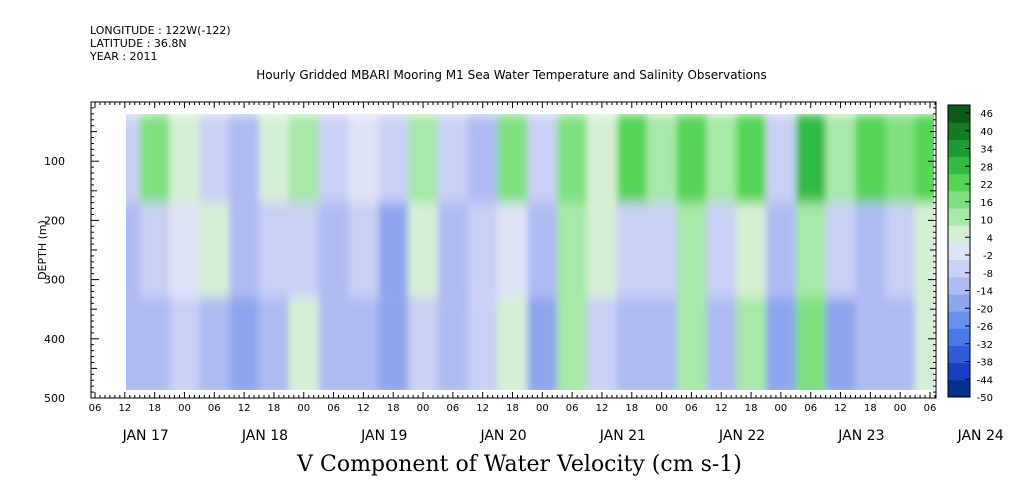  Describe the element at coordinates (986, 132) in the screenshot. I see `colorbar-label: 40` at that location.